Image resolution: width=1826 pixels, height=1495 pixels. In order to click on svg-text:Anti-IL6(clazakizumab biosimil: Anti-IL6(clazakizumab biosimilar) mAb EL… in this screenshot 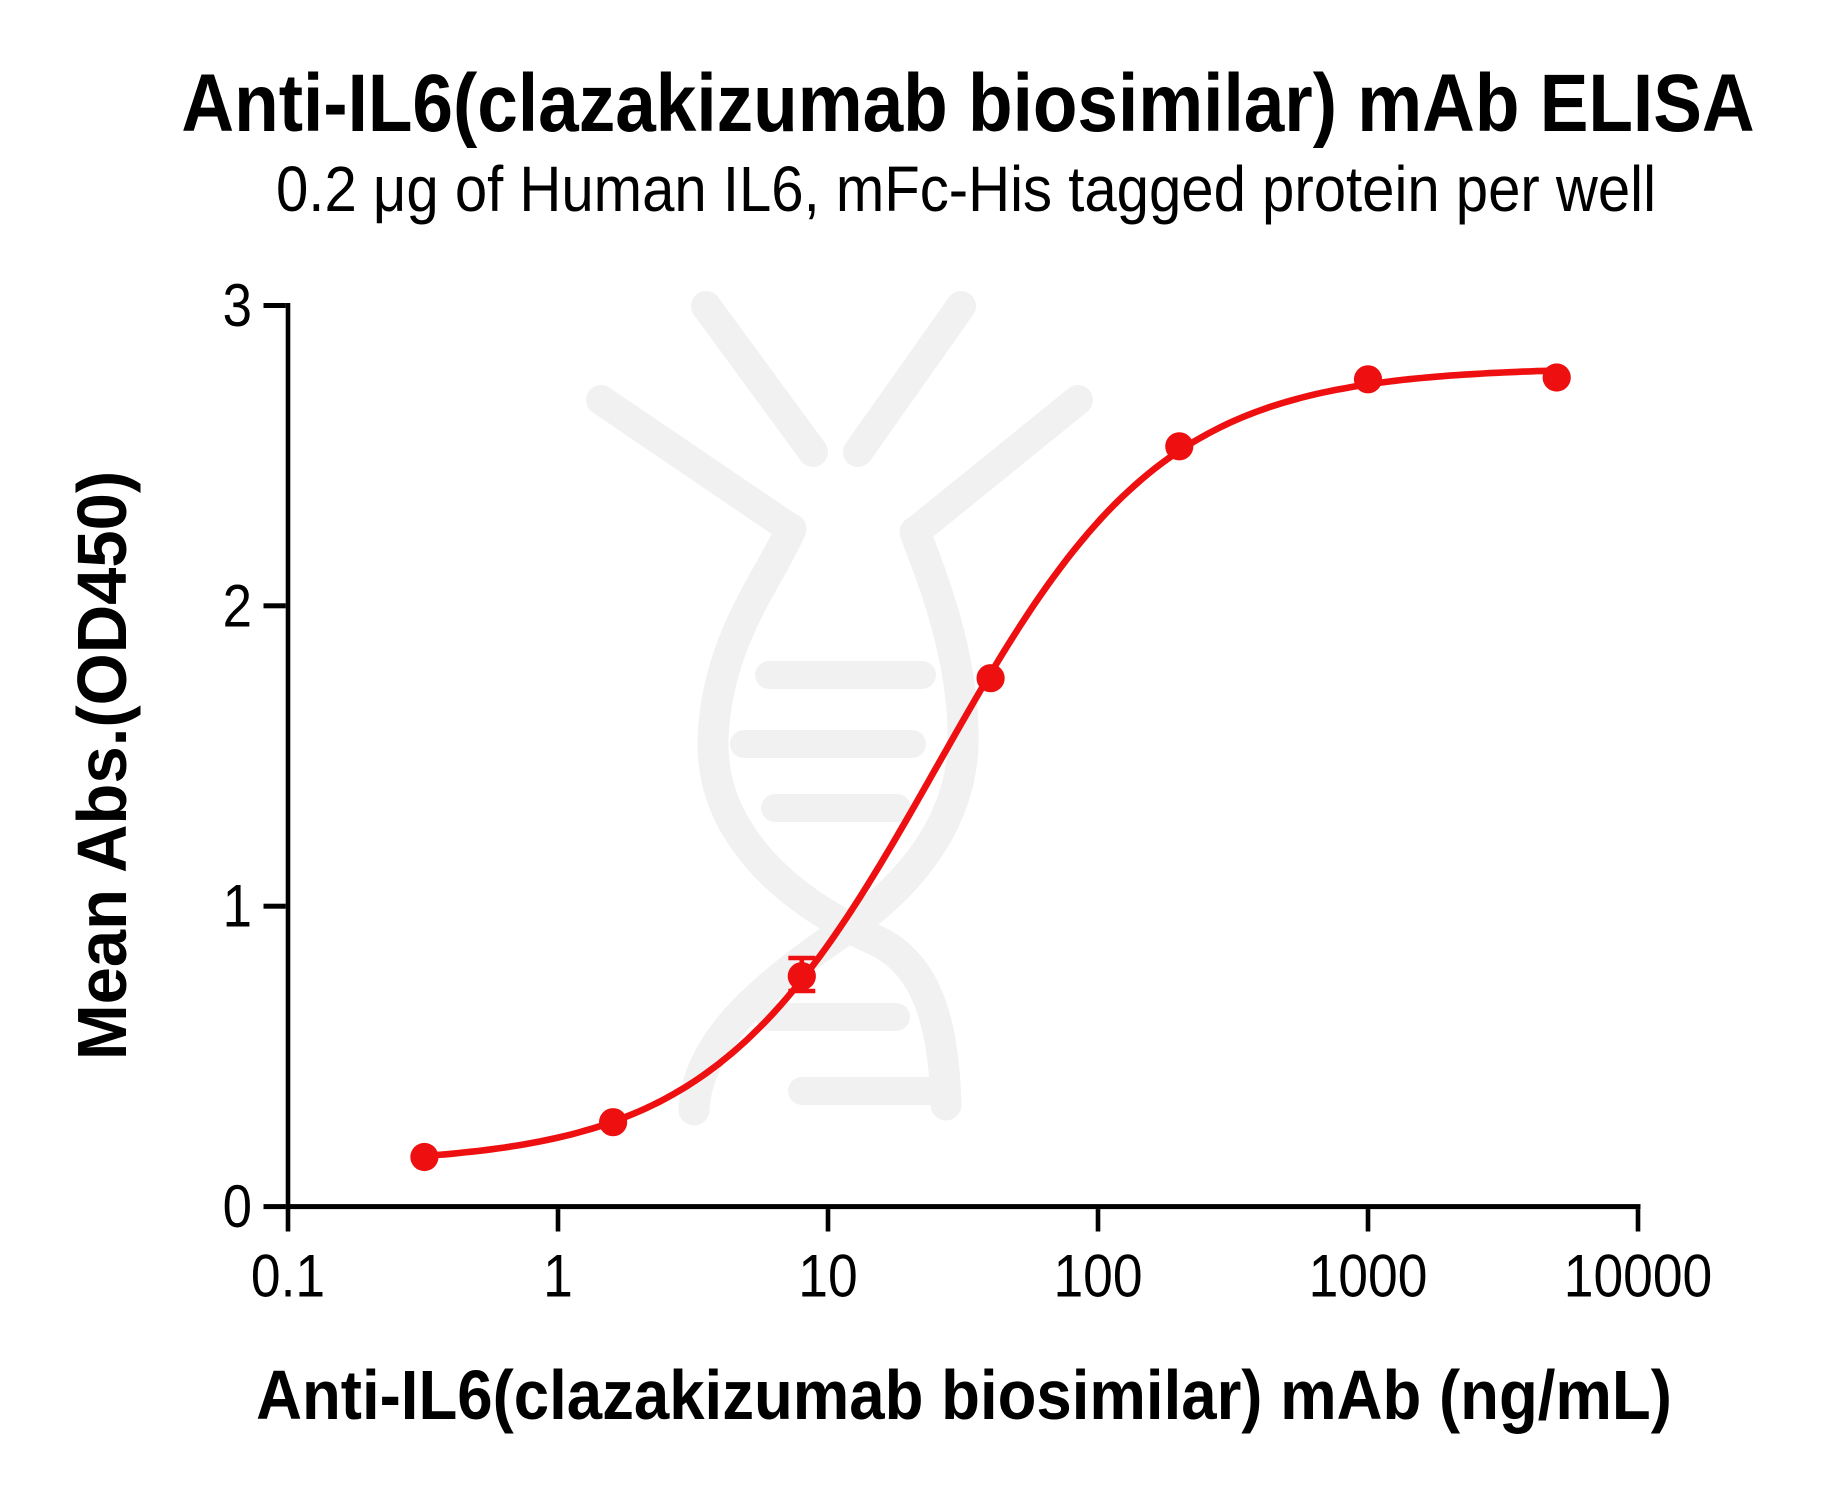, I will do `click(967, 103)`.